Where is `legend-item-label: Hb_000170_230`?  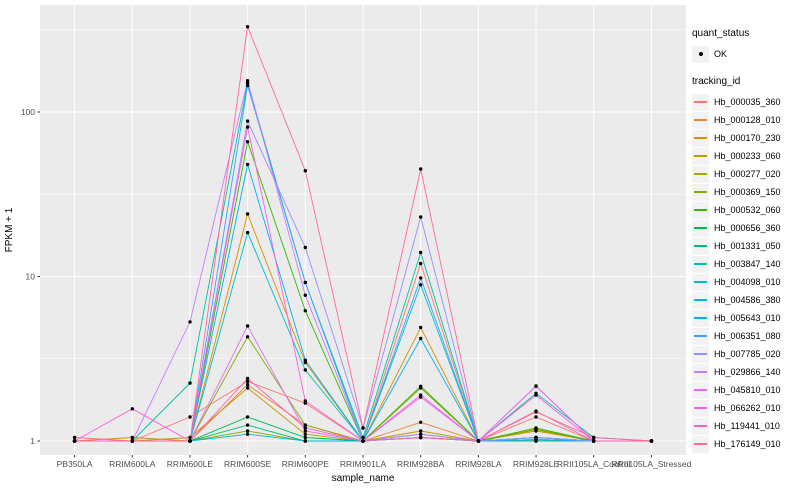 legend-item-label: Hb_000170_230 is located at coordinates (747, 138).